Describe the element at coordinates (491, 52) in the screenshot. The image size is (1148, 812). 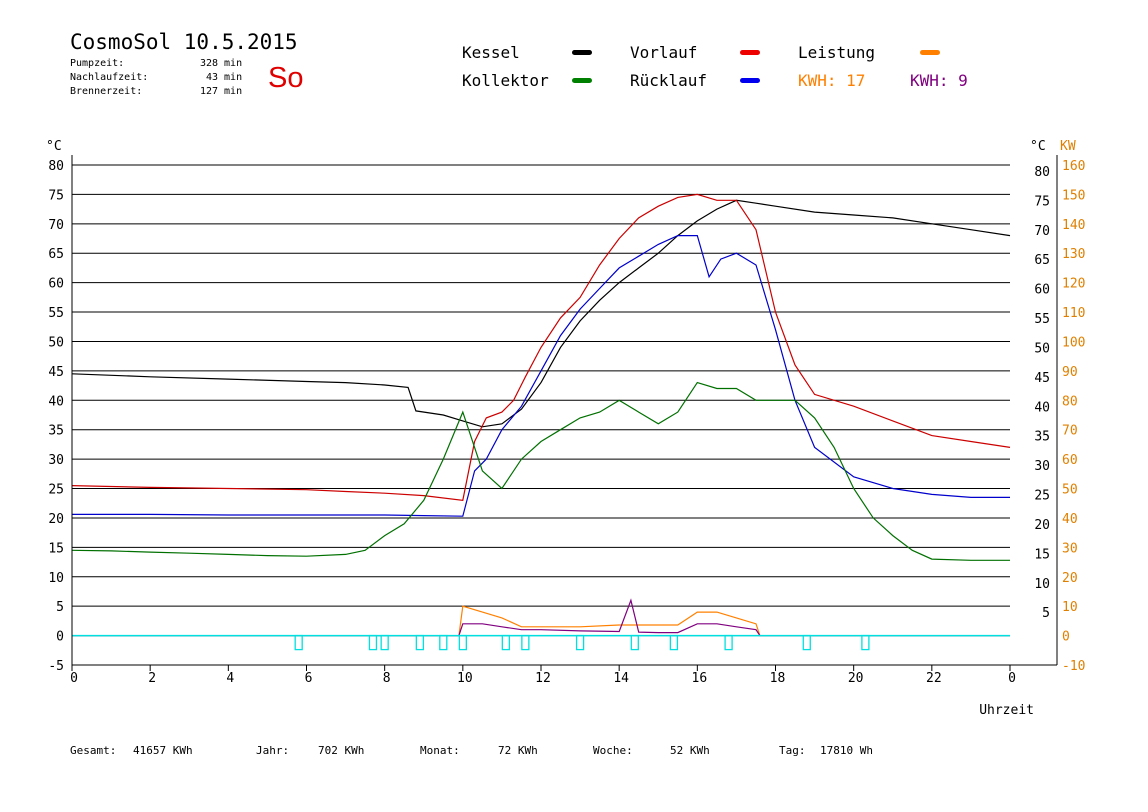
I see `legend-kessel-label: Kessel` at that location.